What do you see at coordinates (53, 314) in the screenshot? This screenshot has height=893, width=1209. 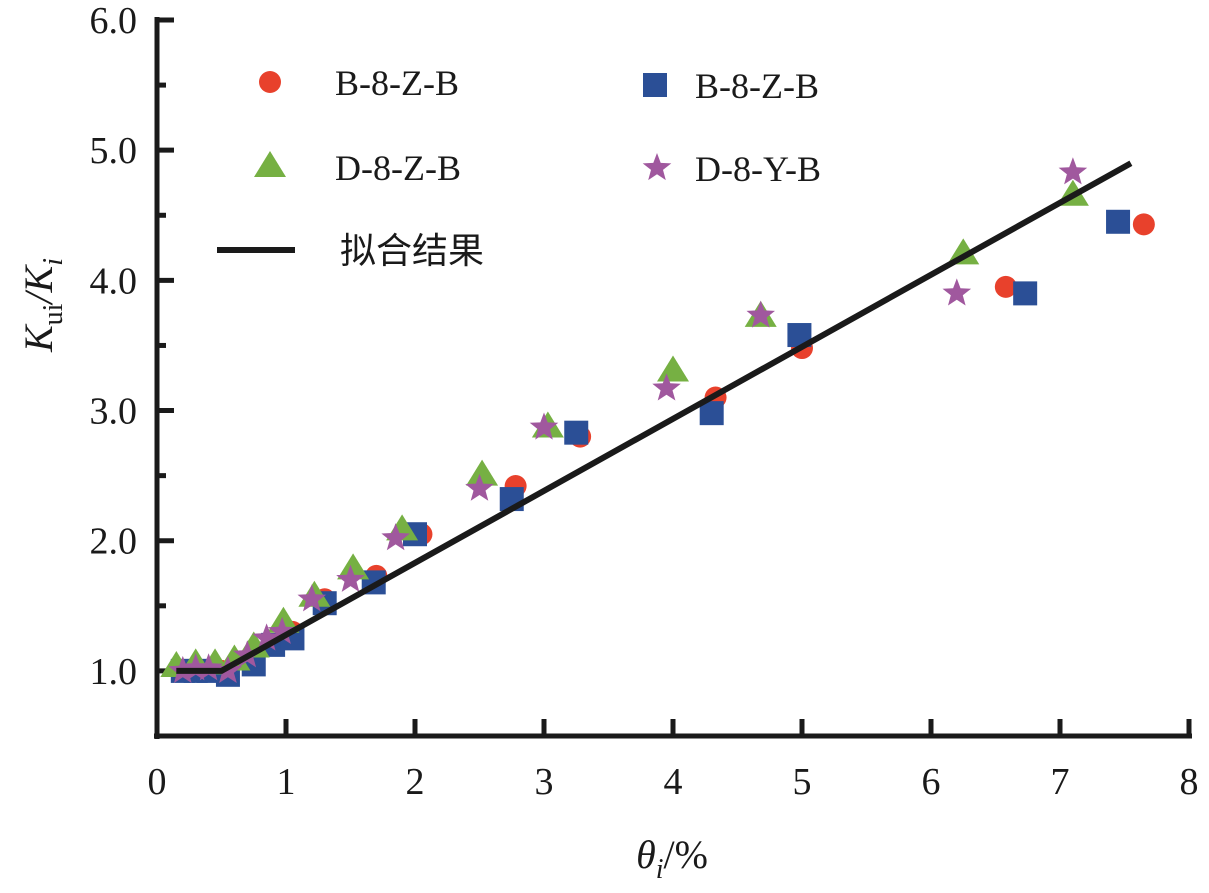 I see `y-axis-title-sub1: ui` at bounding box center [53, 314].